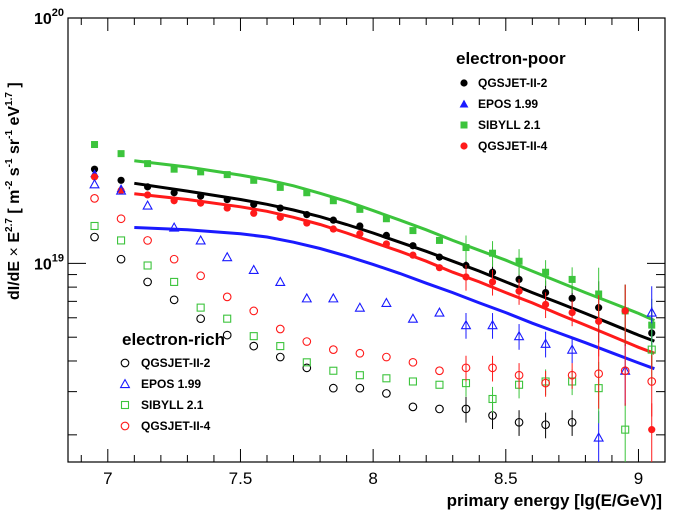 The image size is (677, 515). What do you see at coordinates (176, 426) in the screenshot?
I see `legend-electron-rich-label-qgsjet-ii-4: QGSJET-II-4` at bounding box center [176, 426].